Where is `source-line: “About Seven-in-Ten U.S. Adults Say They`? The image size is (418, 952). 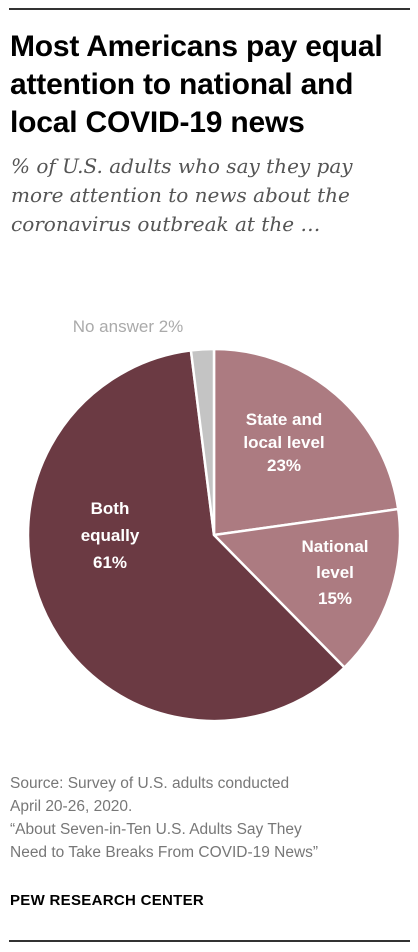 source-line: “About Seven-in-Ten U.S. Adults Say They is located at coordinates (156, 829).